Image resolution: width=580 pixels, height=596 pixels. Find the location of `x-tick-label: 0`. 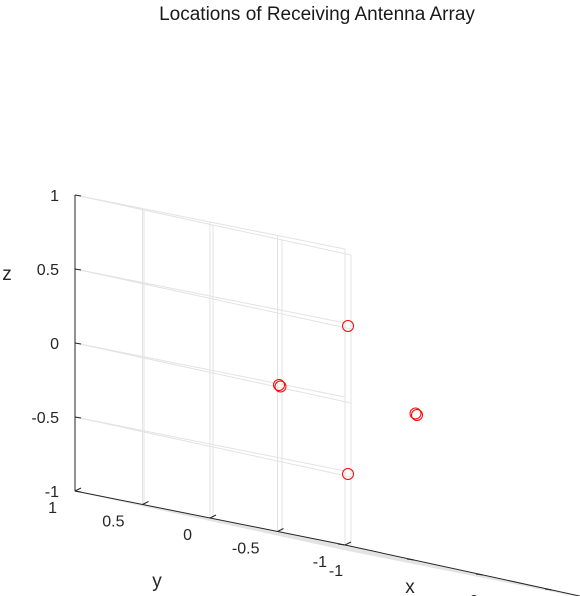

x-tick-label: 0 is located at coordinates (474, 594).